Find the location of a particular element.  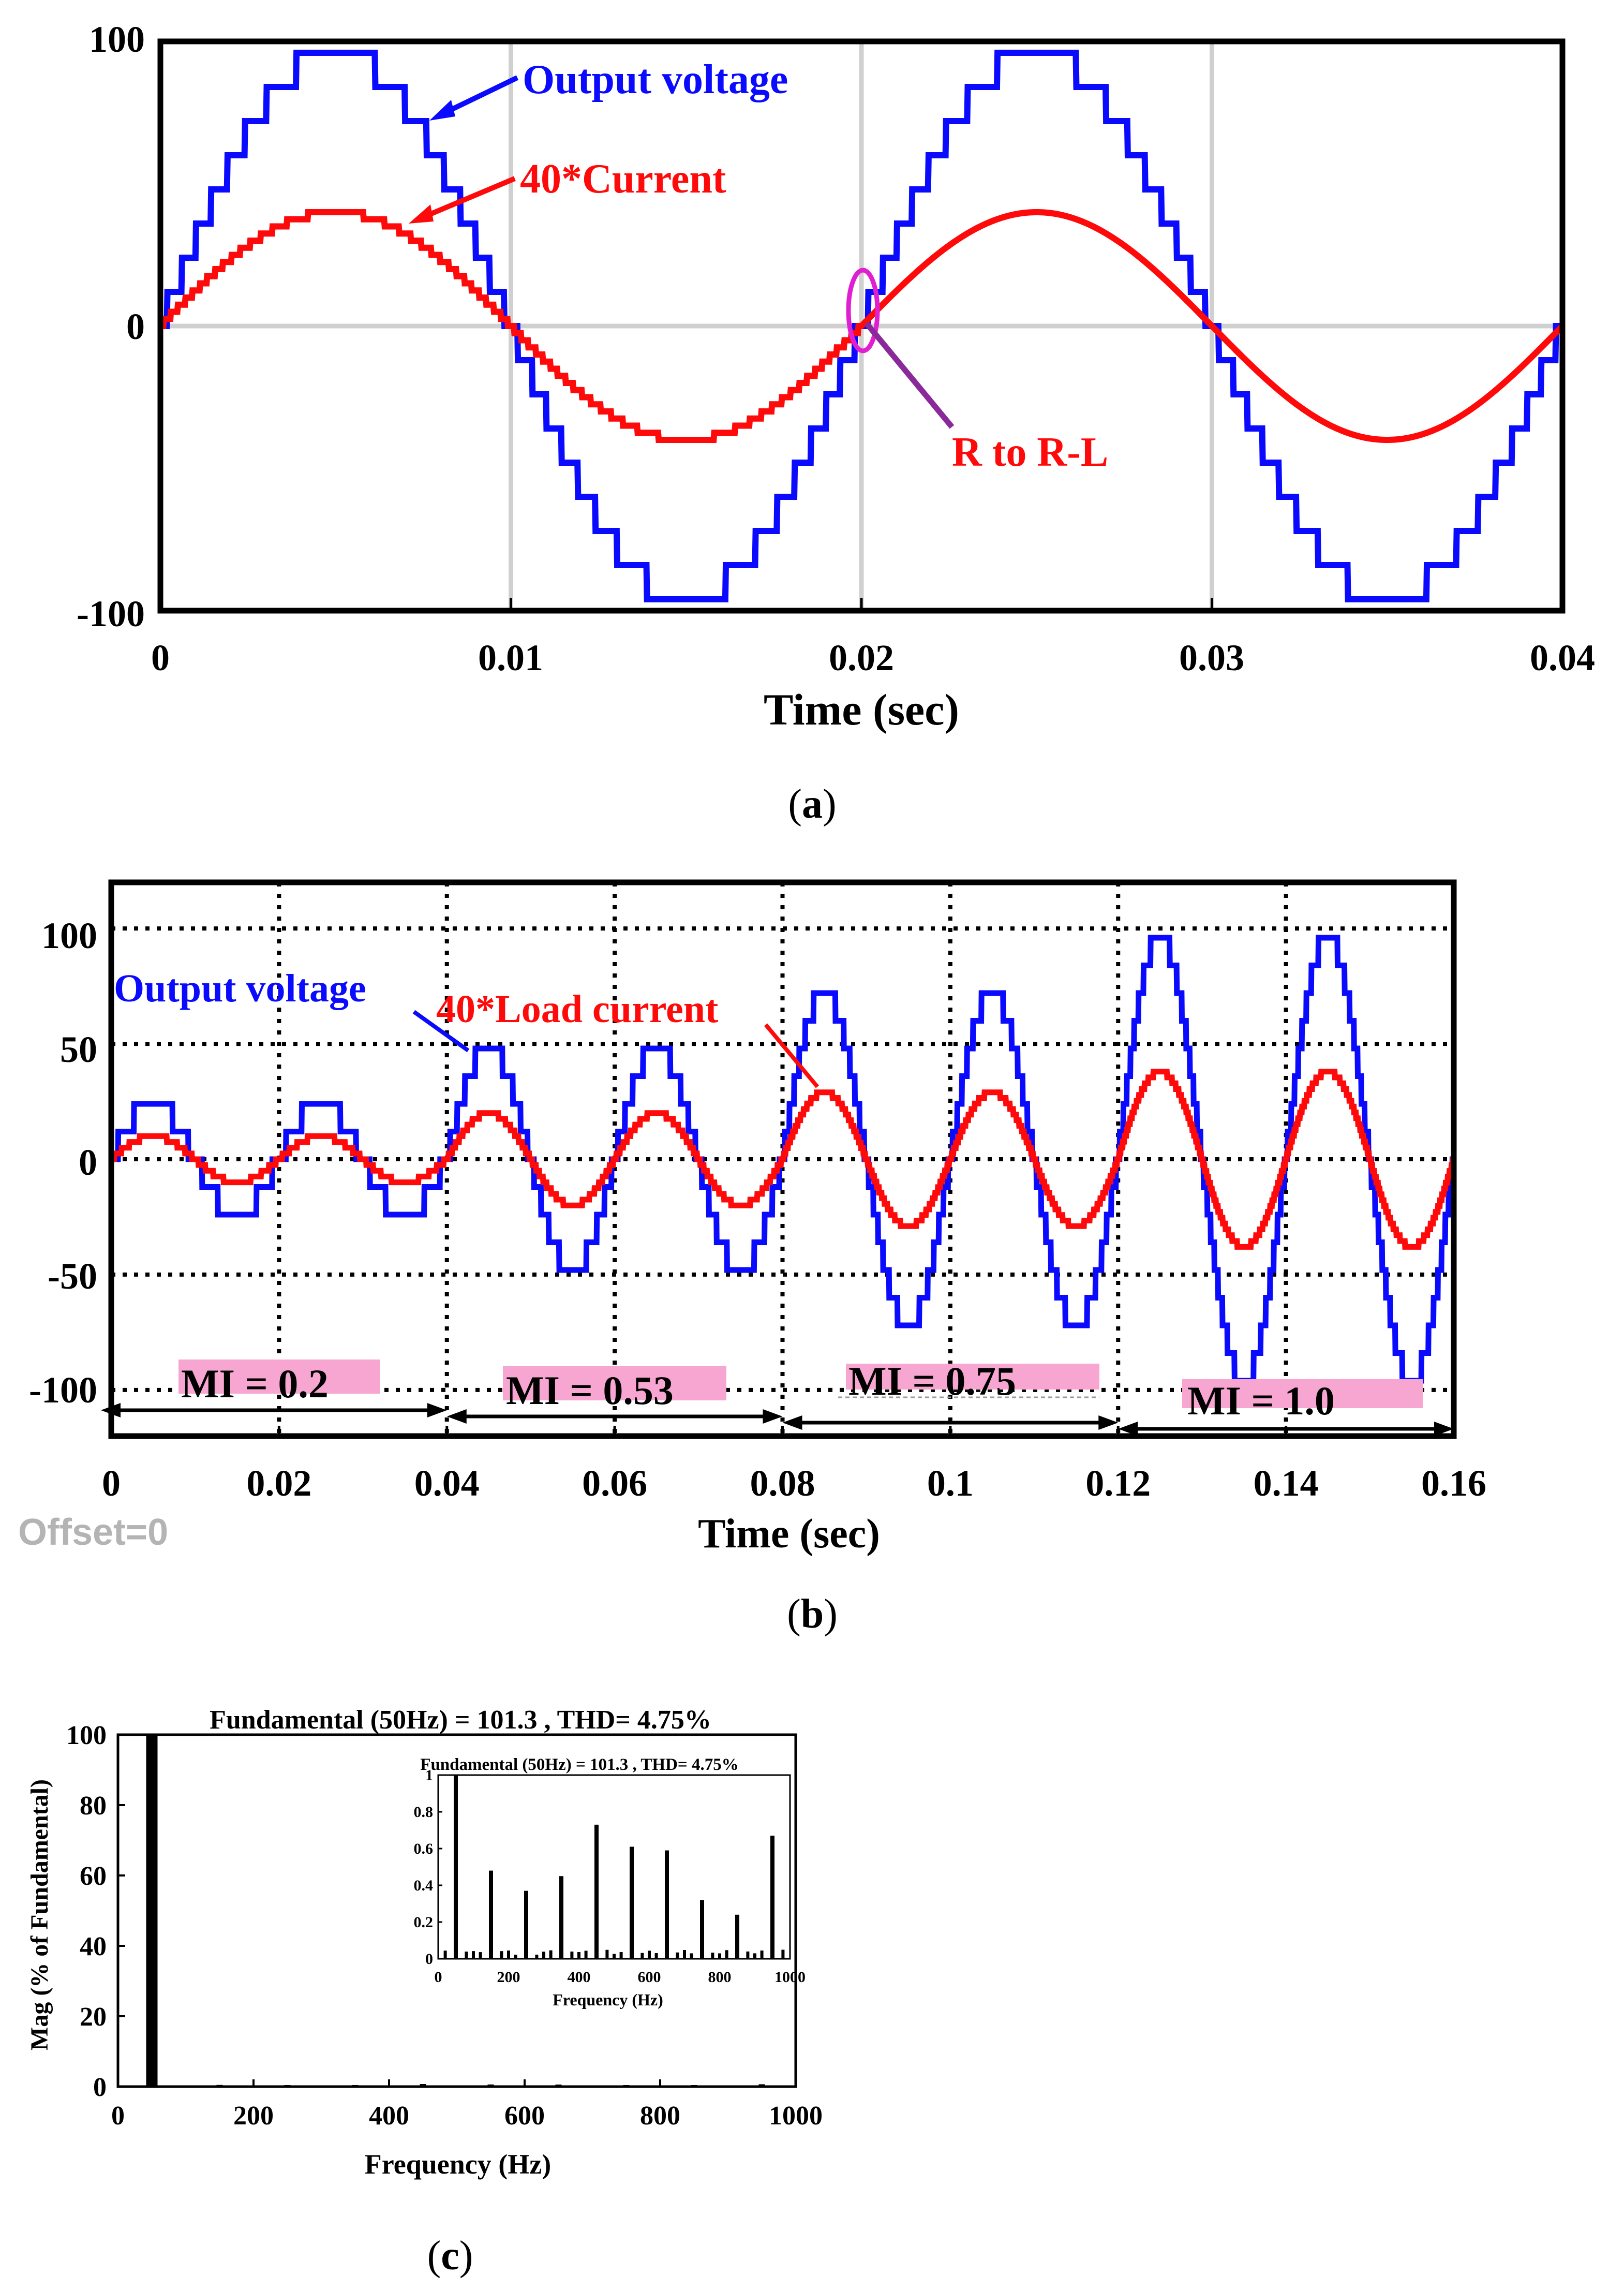

c-bar-750hz is located at coordinates (626, 2086).